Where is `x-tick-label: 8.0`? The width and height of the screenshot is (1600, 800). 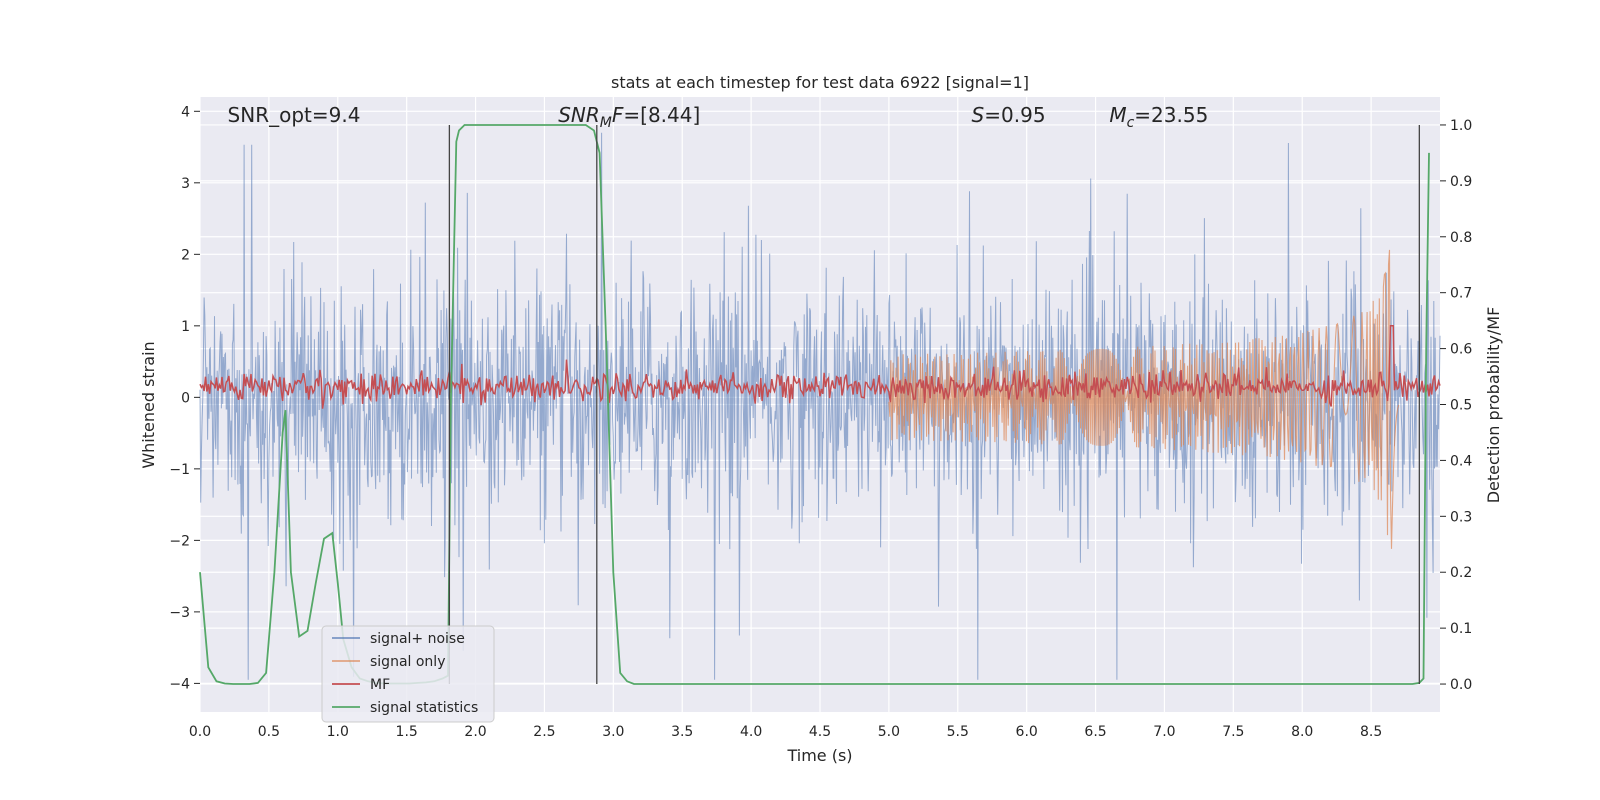 x-tick-label: 8.0 is located at coordinates (1302, 732).